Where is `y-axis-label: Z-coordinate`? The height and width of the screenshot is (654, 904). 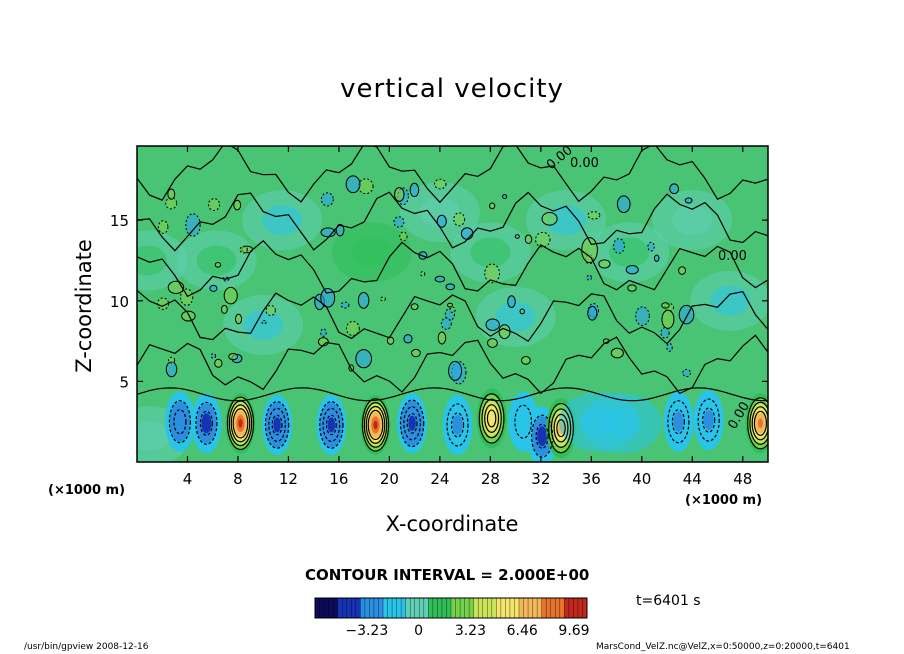
y-axis-label: Z-coordinate is located at coordinates (84, 306).